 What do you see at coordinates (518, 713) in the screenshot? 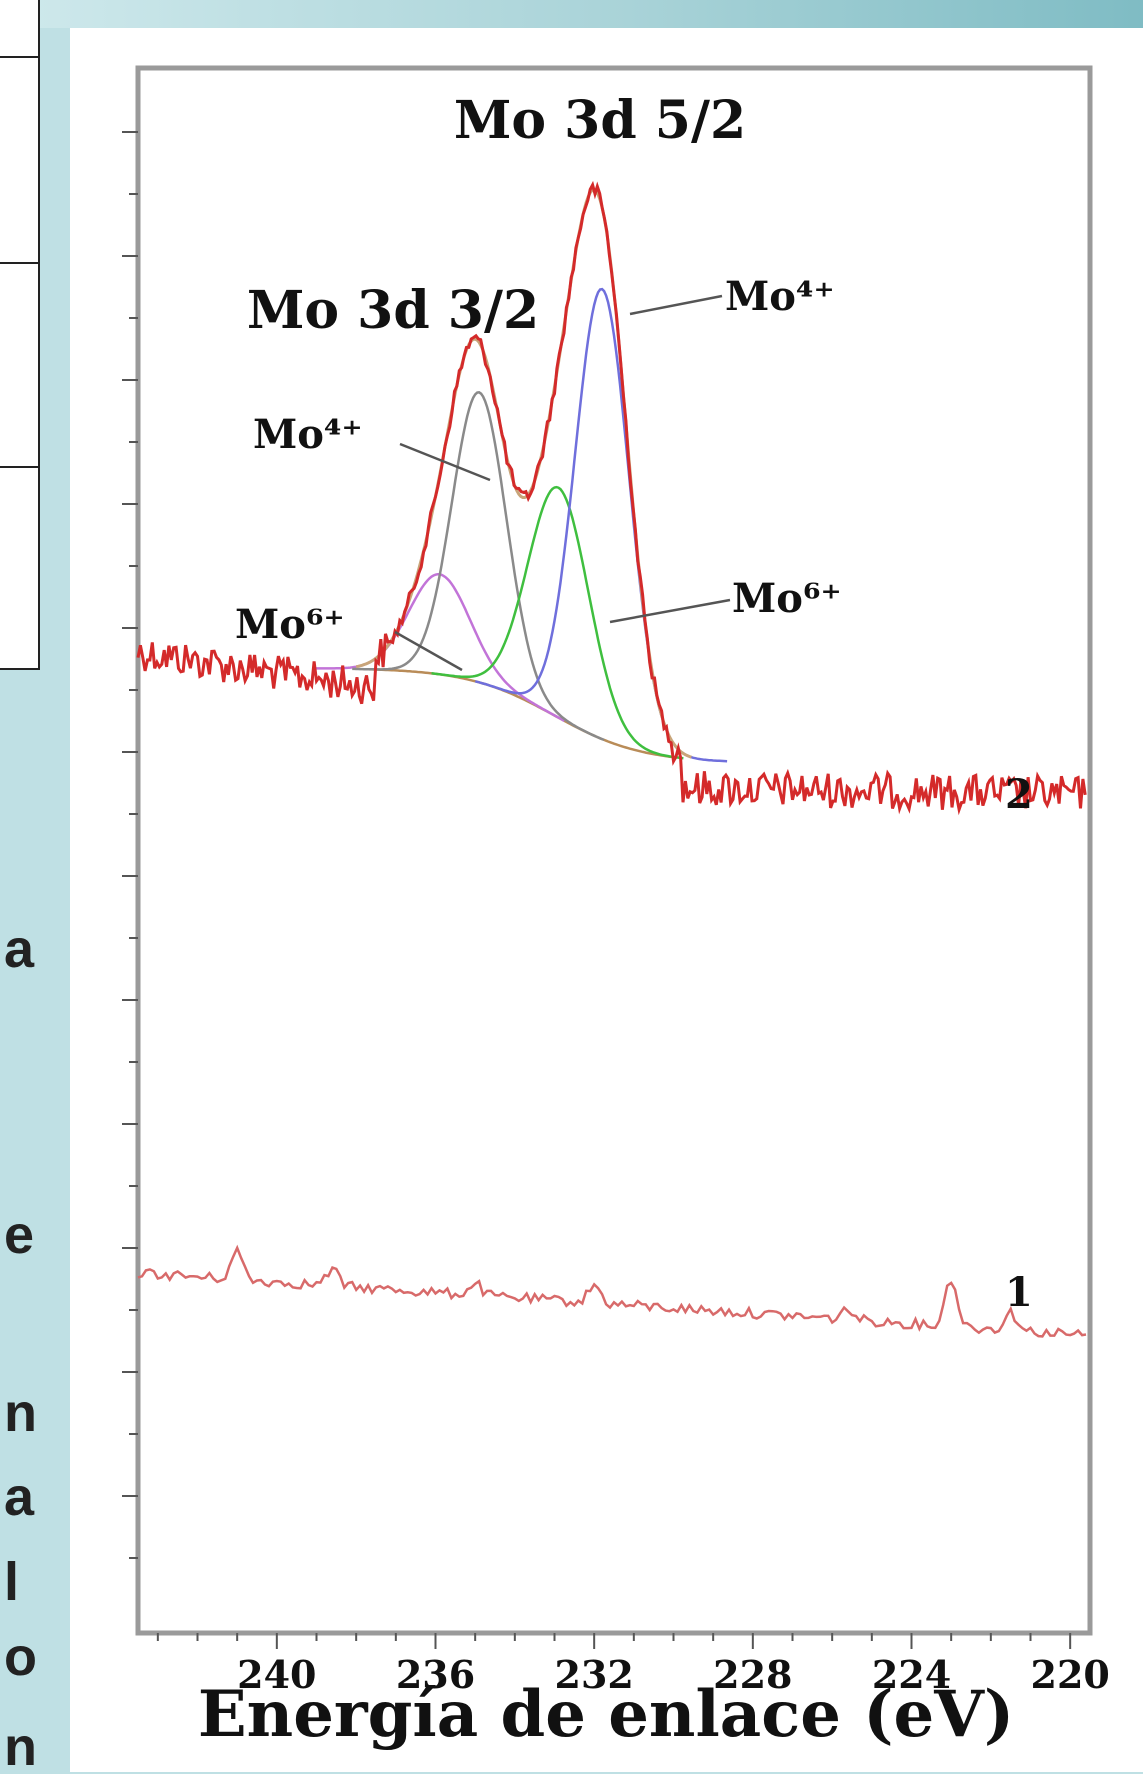
I see `background-curve` at bounding box center [518, 713].